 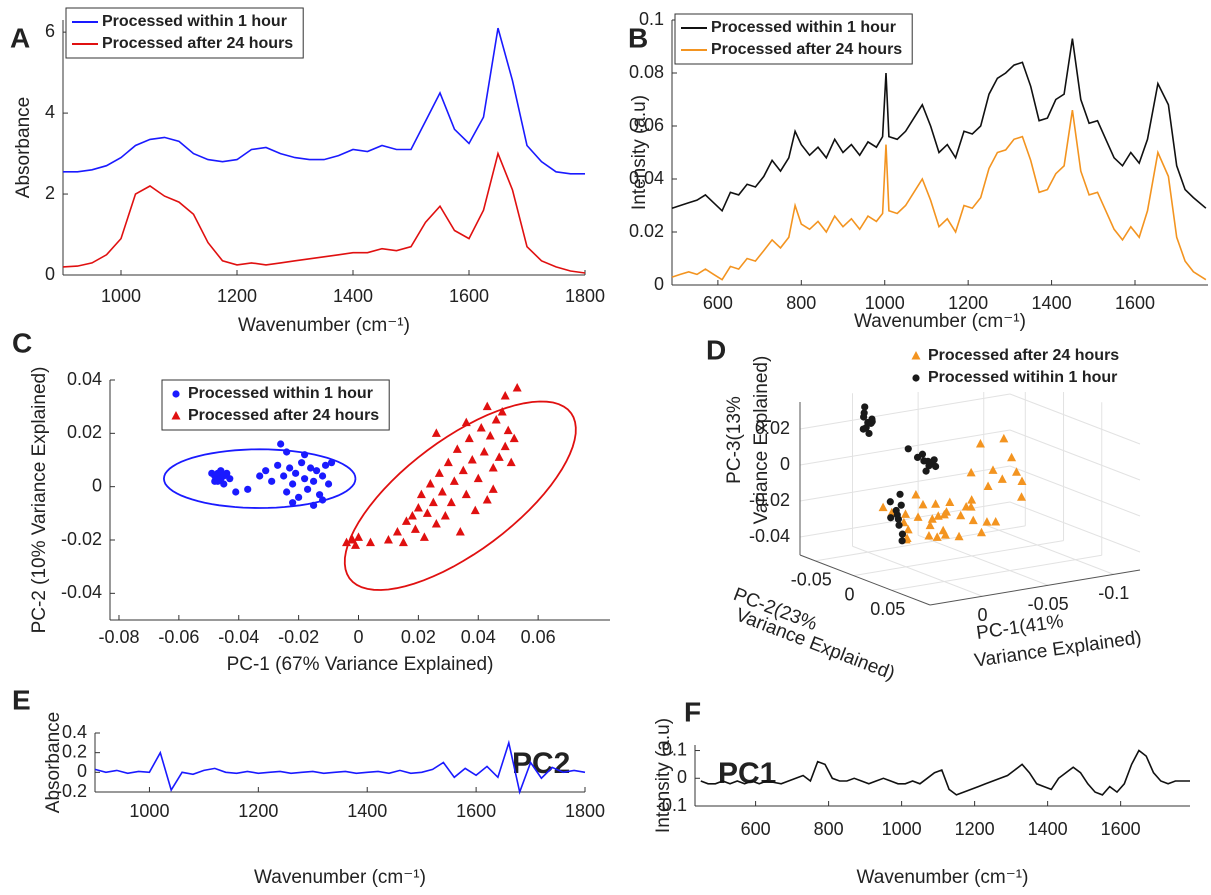 I want to click on panel-letter: D, so click(x=716, y=349).